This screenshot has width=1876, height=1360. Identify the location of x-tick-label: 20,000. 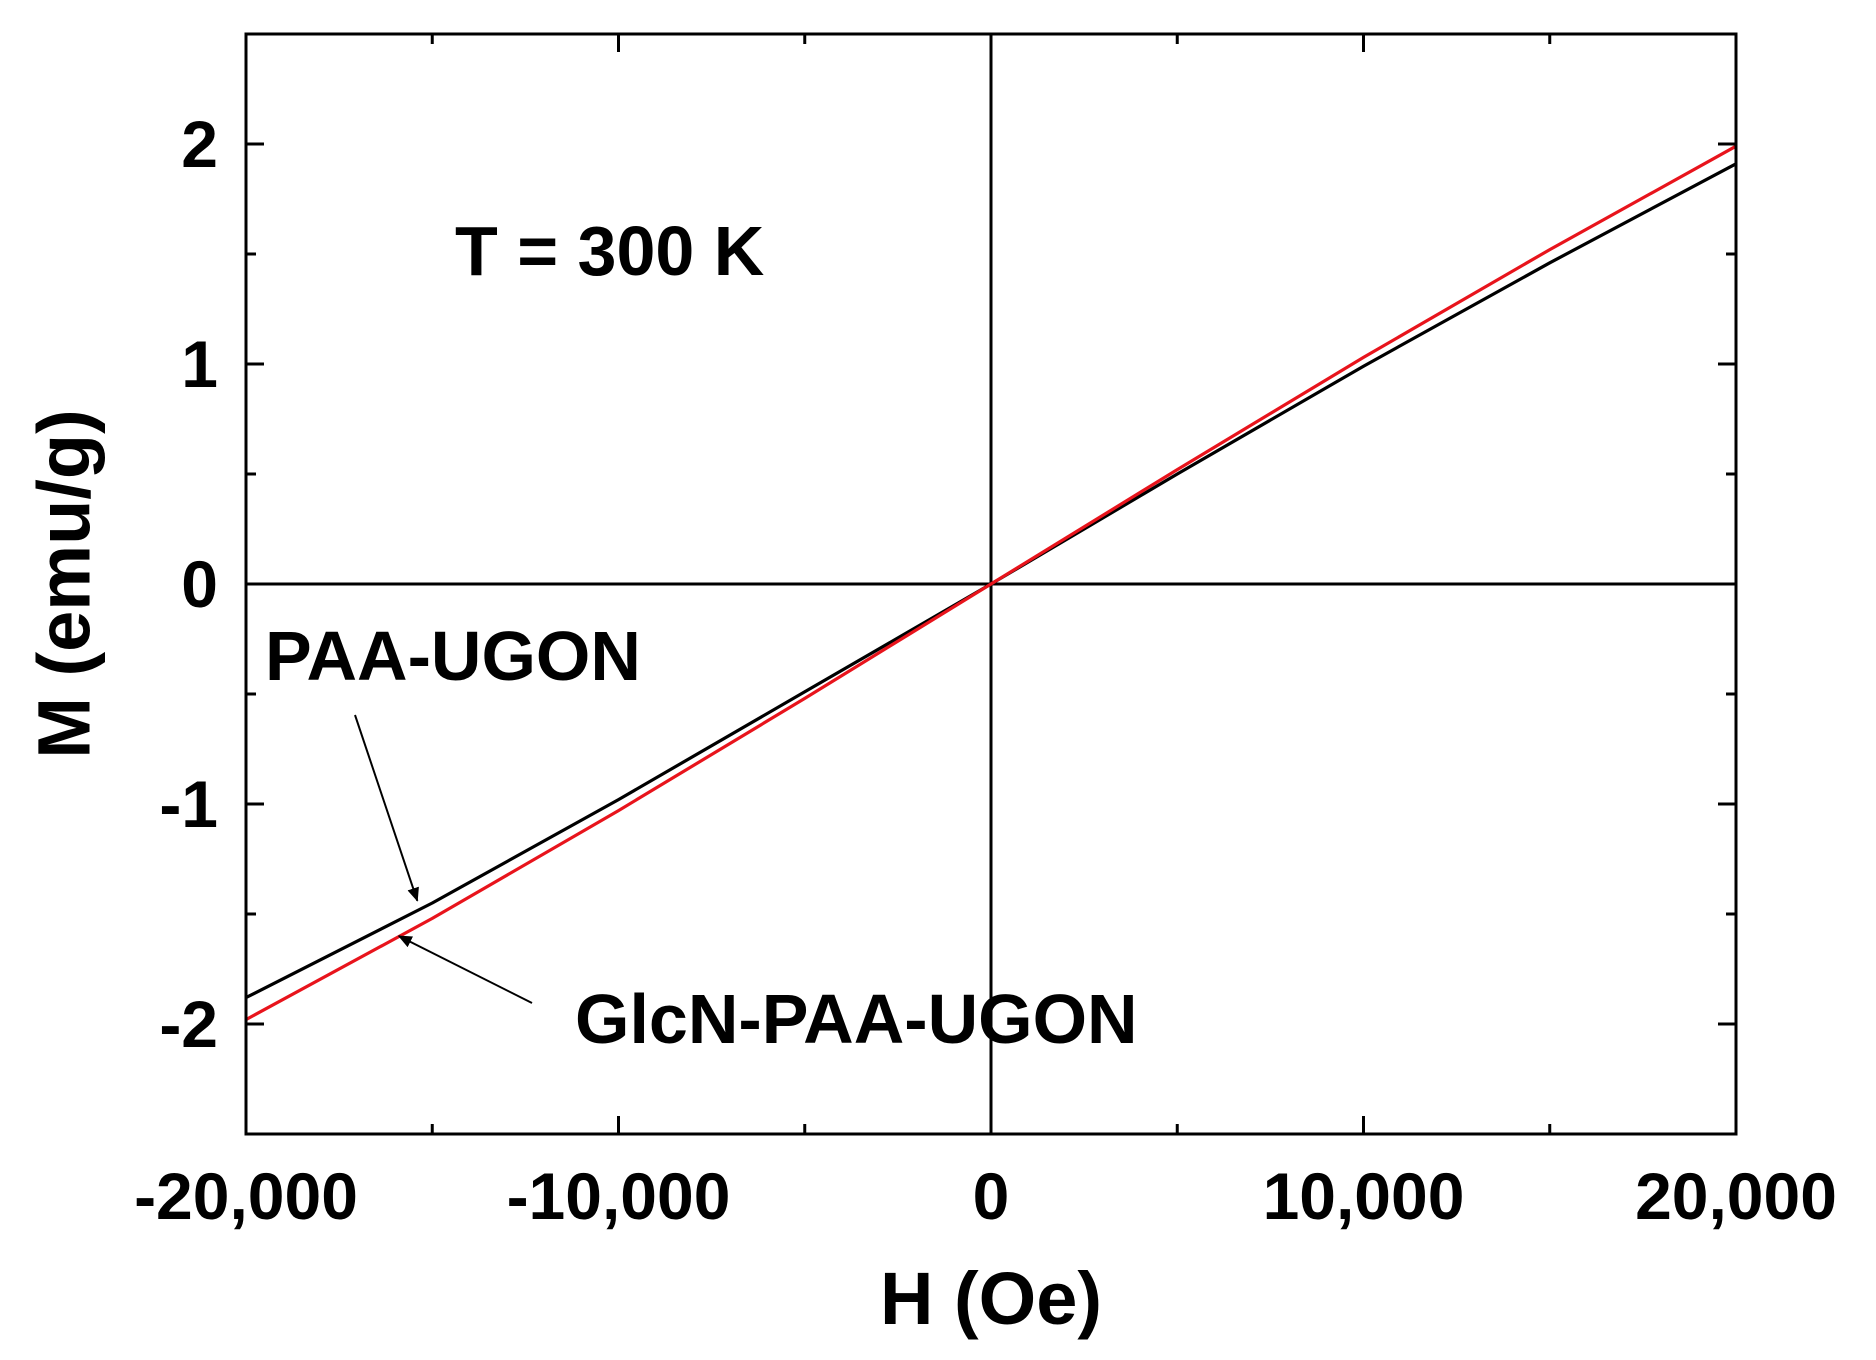
(1736, 1196).